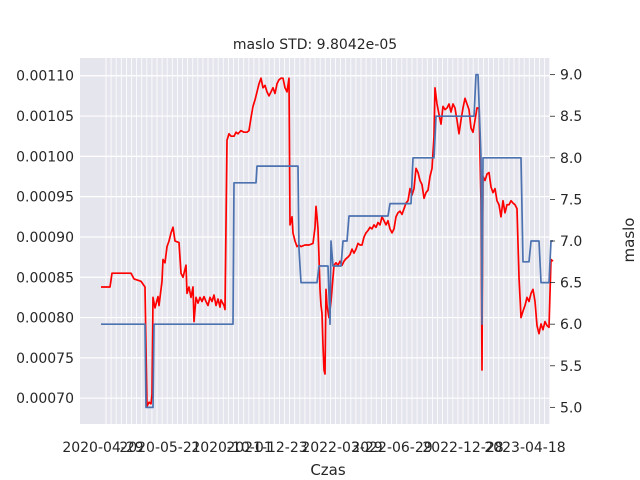 This screenshot has width=640, height=480. What do you see at coordinates (571, 284) in the screenshot?
I see `y2-tick-label: 6.5` at bounding box center [571, 284].